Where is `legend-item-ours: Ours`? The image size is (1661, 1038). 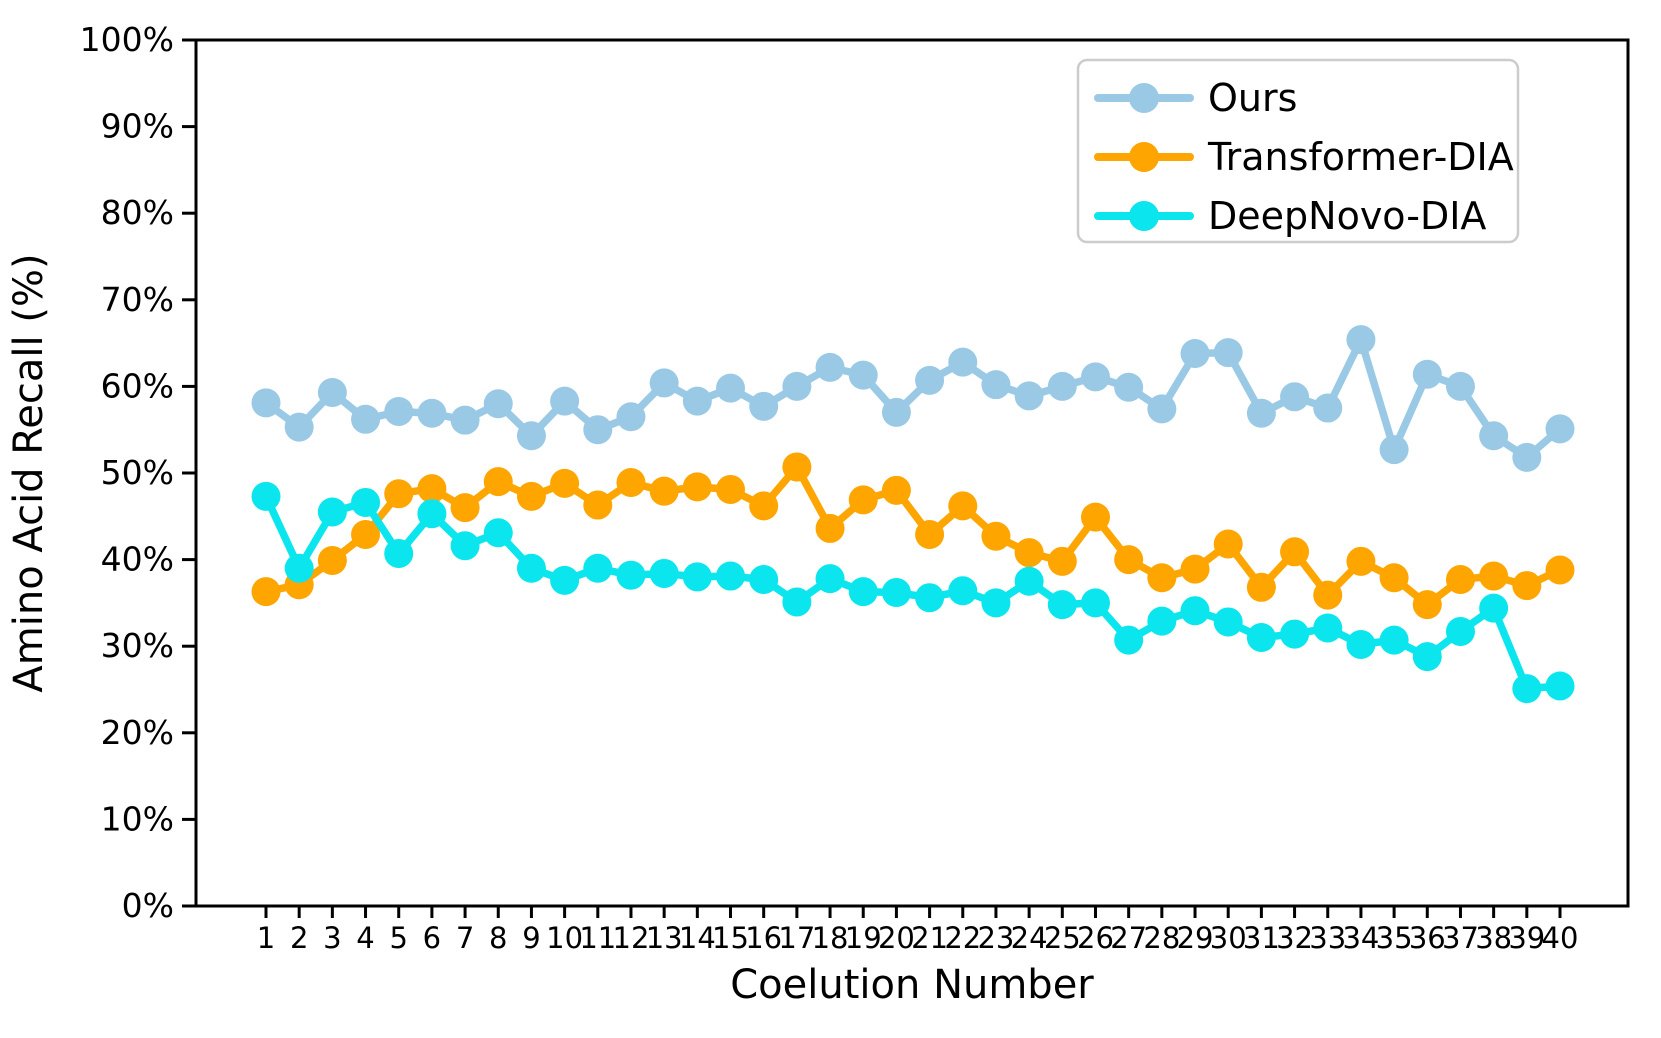 legend-item-ours: Ours is located at coordinates (1195, 98).